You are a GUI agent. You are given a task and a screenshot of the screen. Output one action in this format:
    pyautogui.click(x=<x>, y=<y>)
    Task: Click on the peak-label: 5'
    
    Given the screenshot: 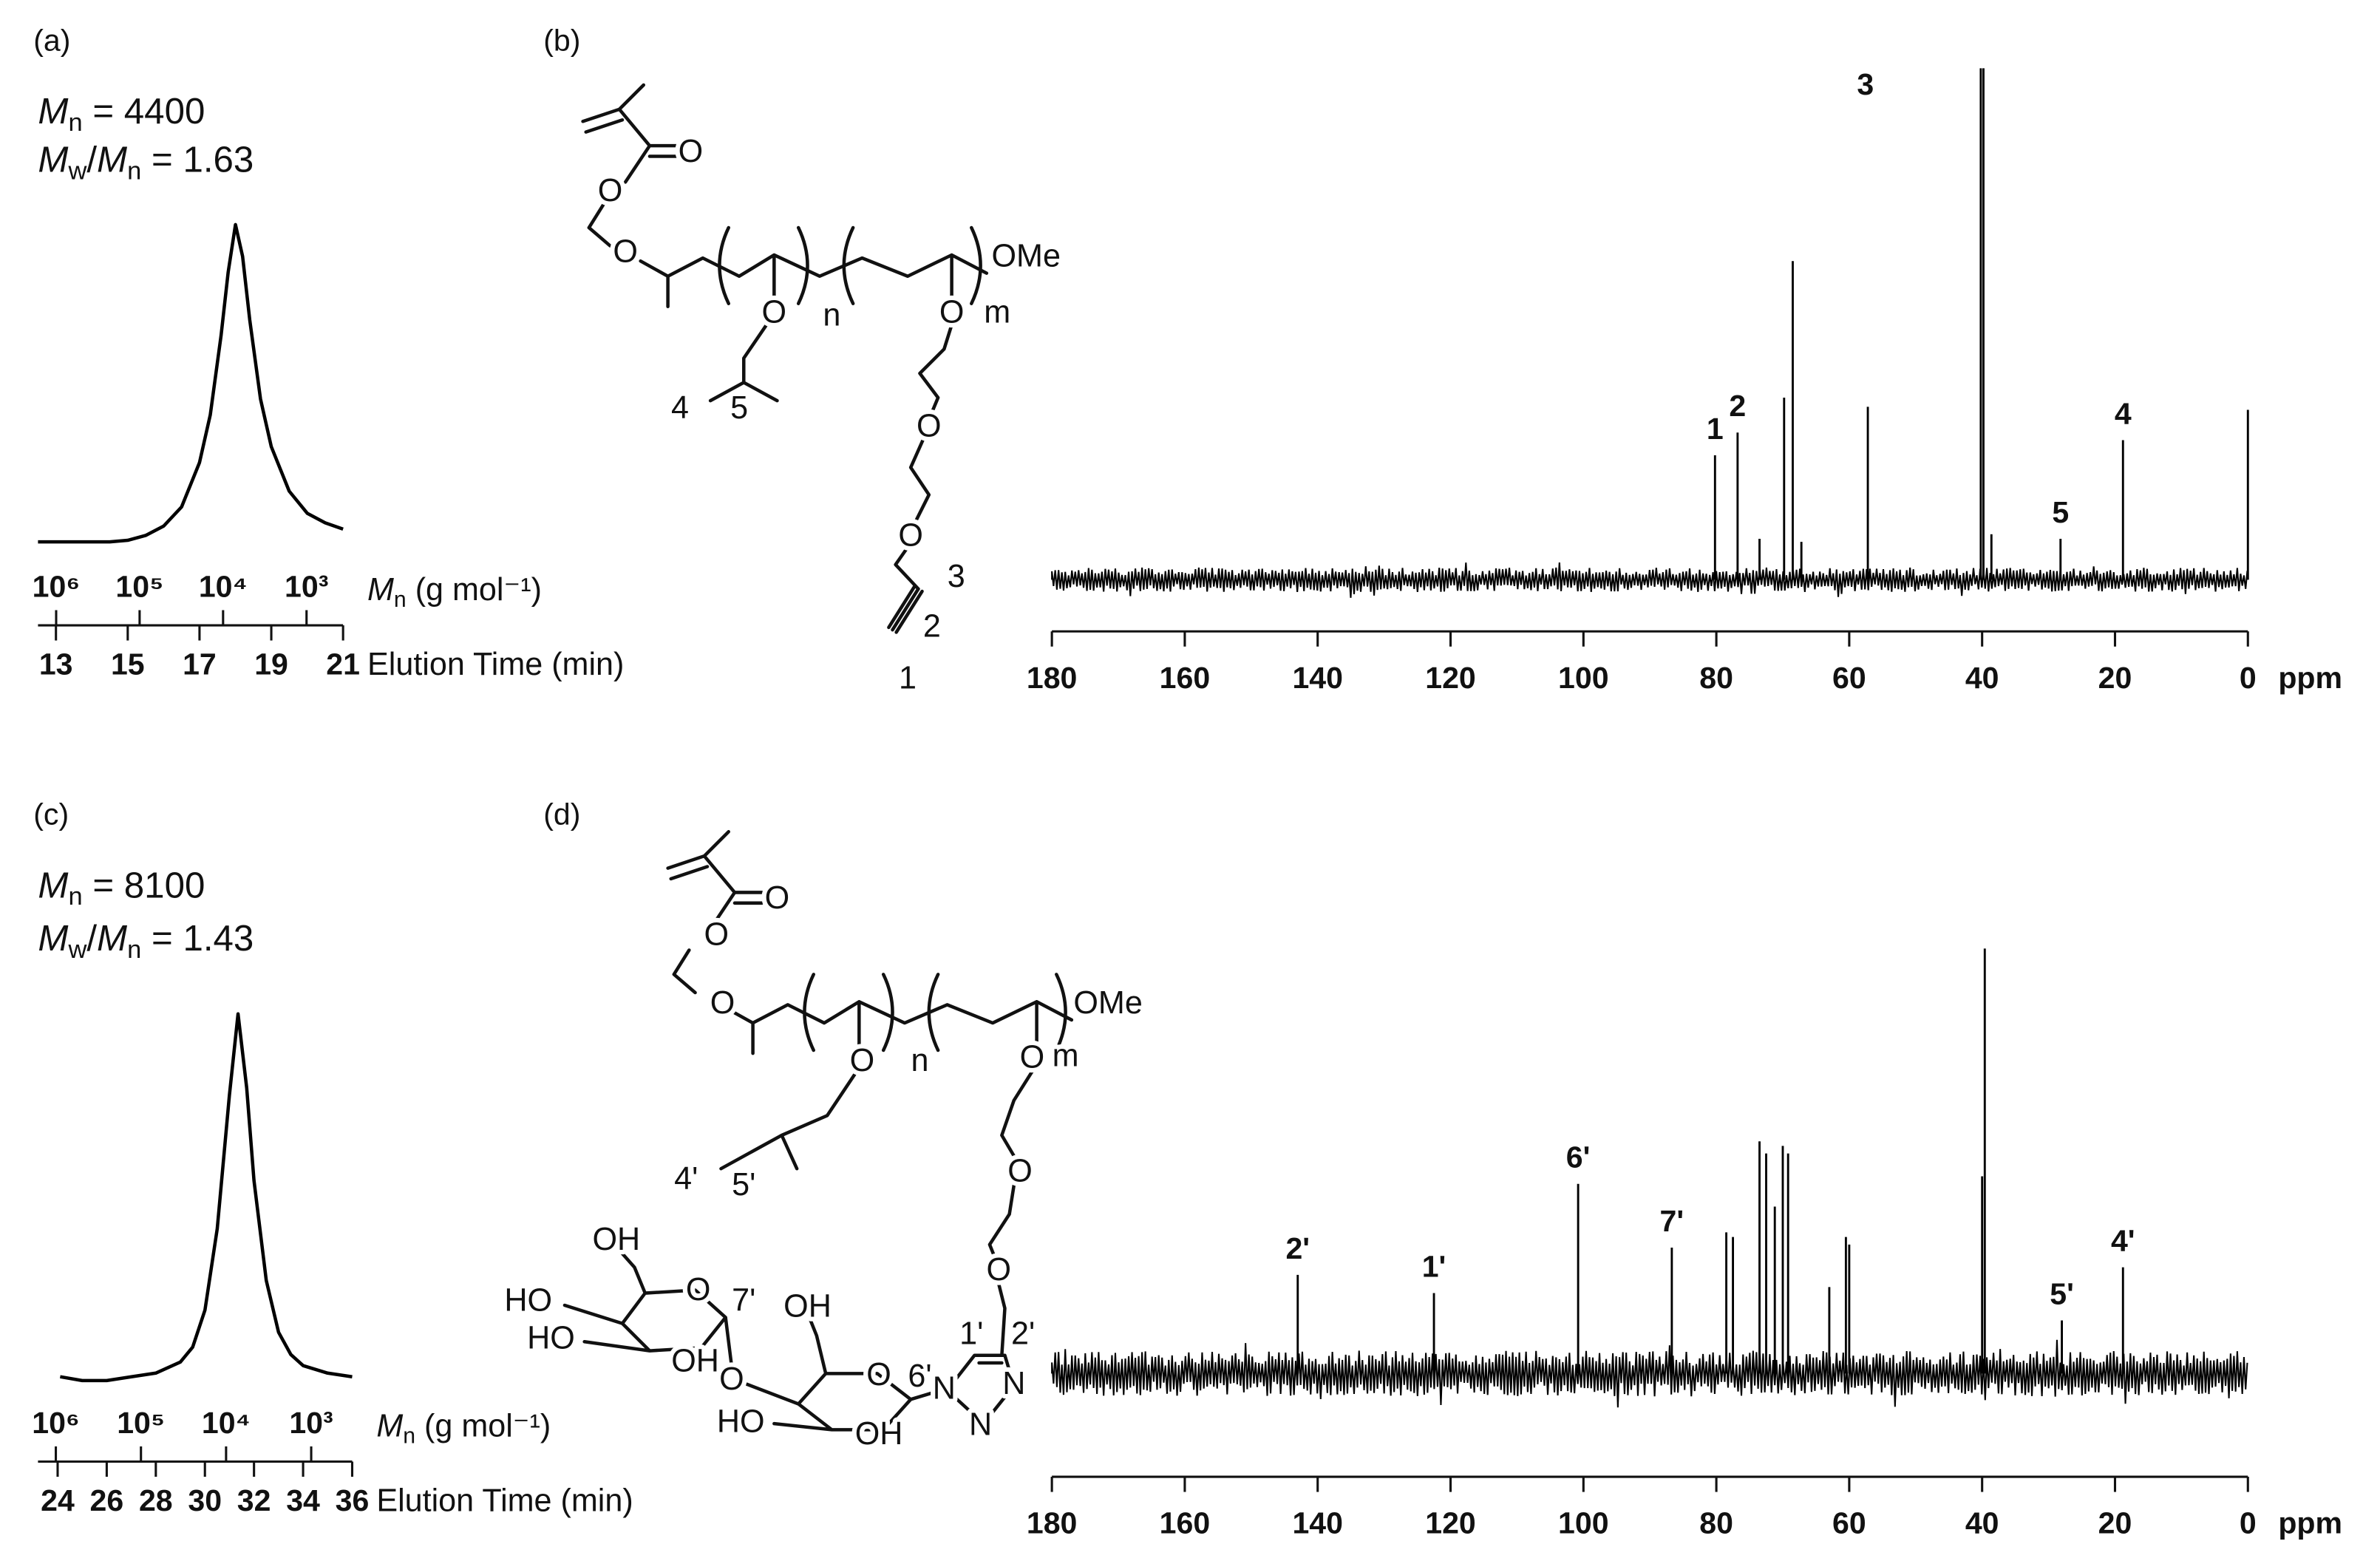 What is the action you would take?
    pyautogui.click(x=2062, y=1294)
    